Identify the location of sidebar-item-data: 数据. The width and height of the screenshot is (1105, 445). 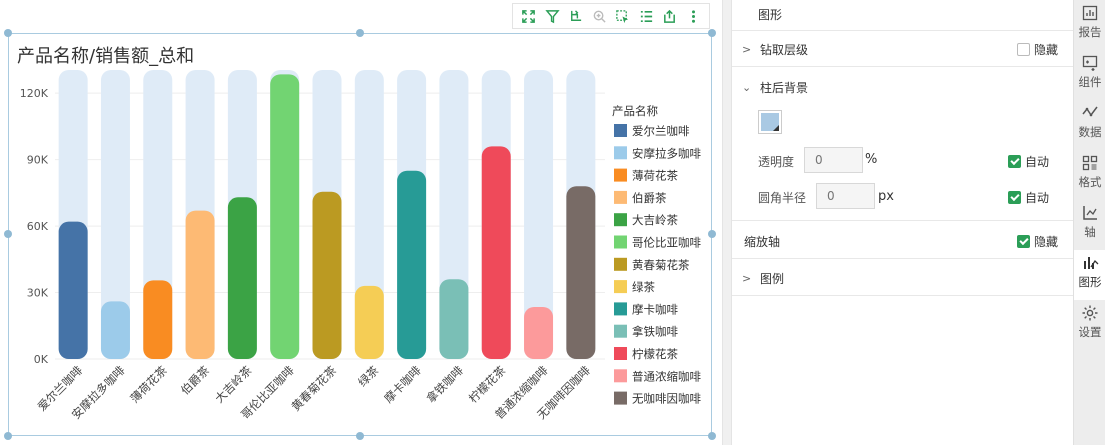
(1089, 125).